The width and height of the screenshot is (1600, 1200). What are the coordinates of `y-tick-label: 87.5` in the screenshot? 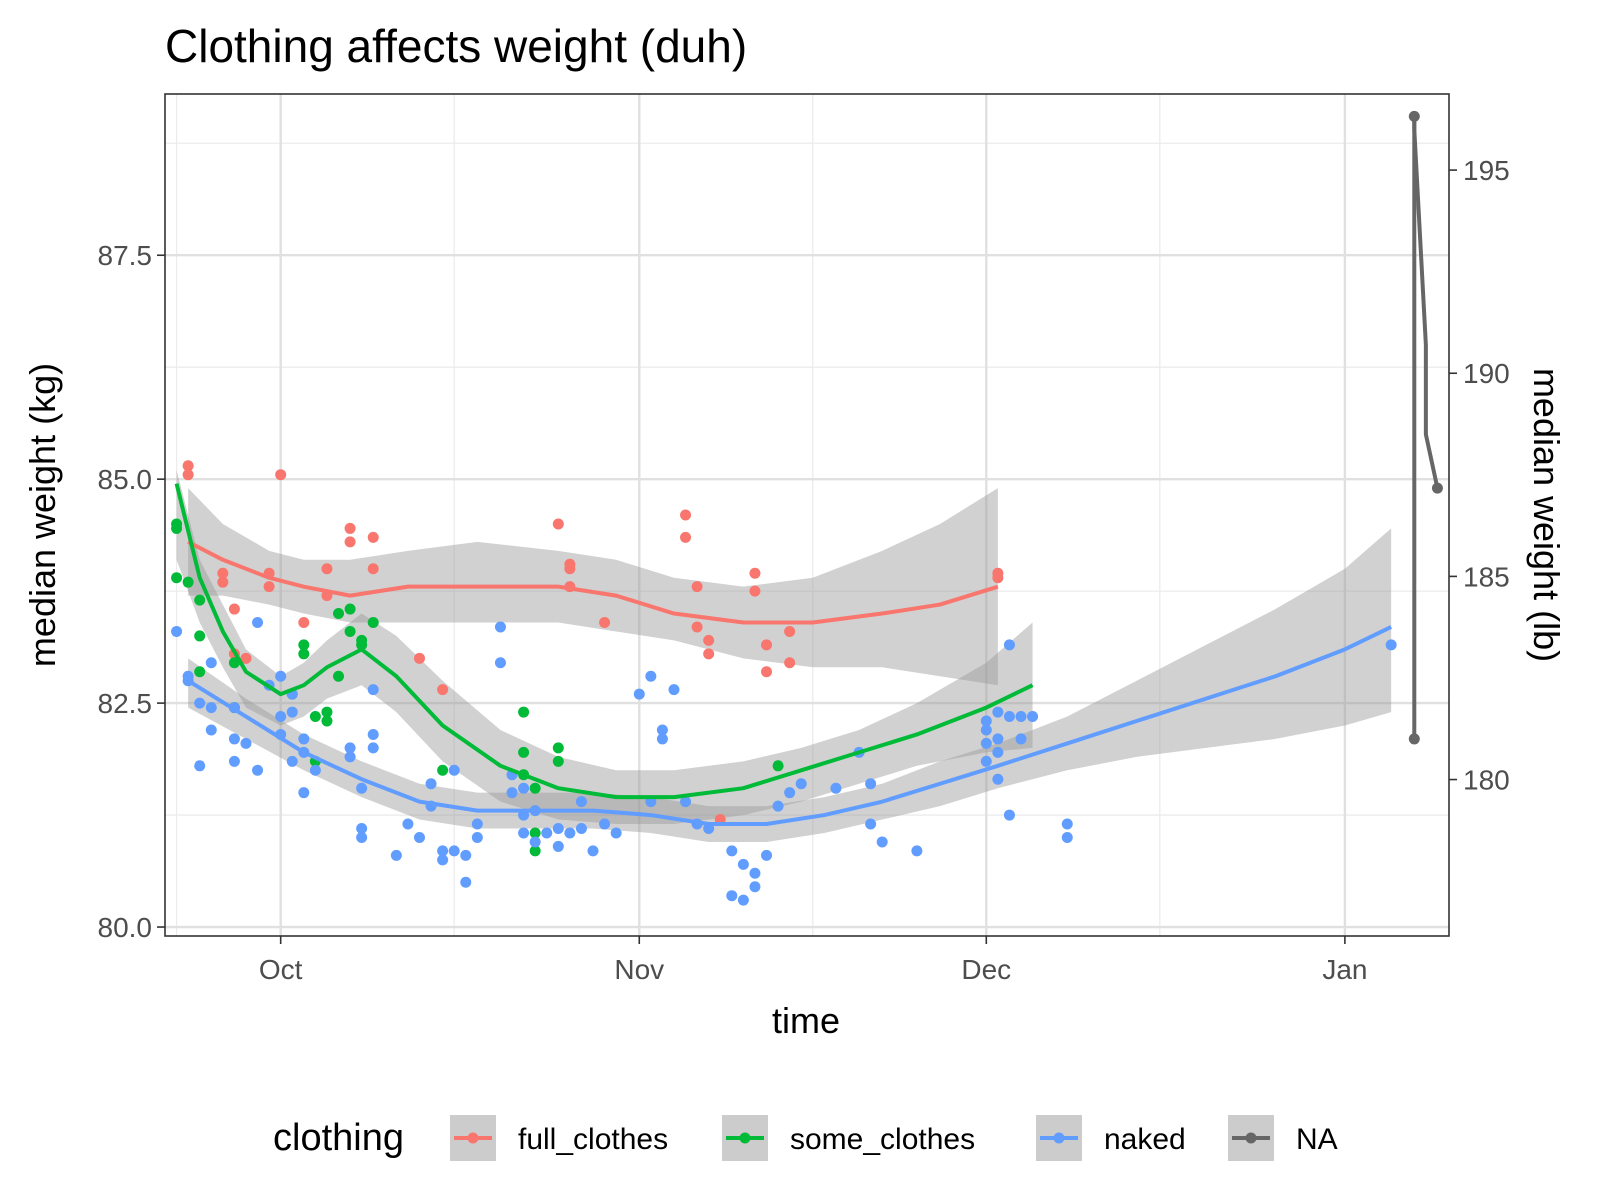 It's located at (125, 255).